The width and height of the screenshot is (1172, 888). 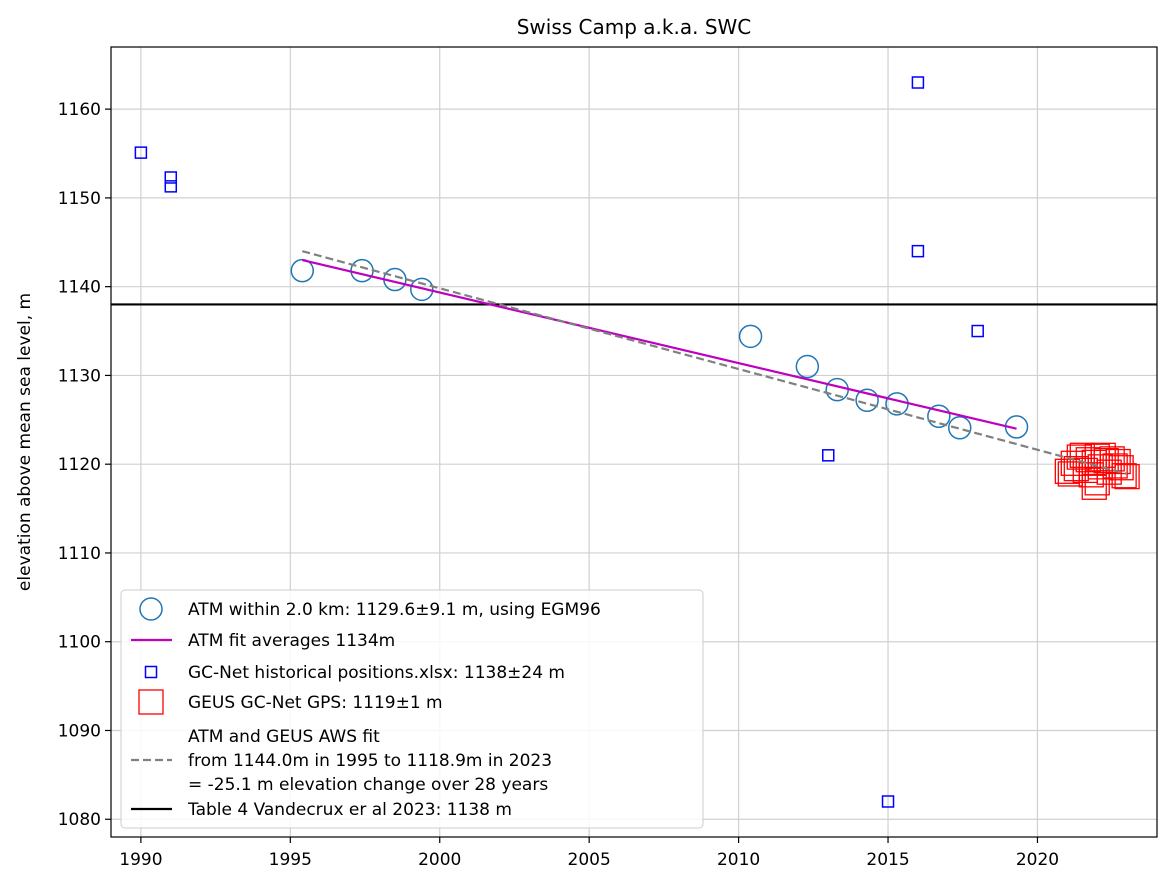 What do you see at coordinates (368, 785) in the screenshot?
I see `legend-label: = -25.1 m elevation change over 28 years` at bounding box center [368, 785].